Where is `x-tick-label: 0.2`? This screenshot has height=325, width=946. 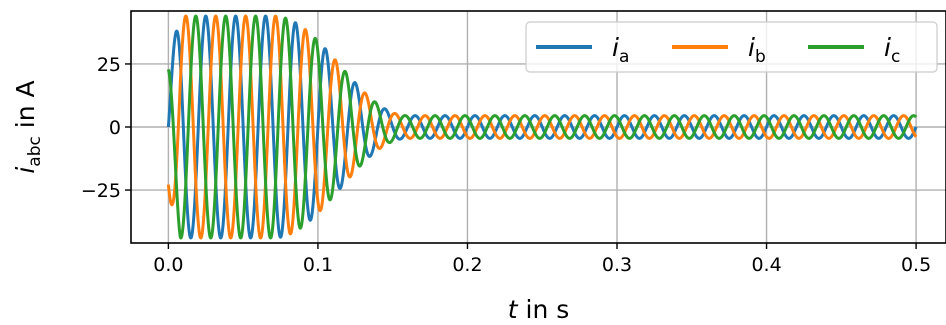
x-tick-label: 0.2 is located at coordinates (467, 265).